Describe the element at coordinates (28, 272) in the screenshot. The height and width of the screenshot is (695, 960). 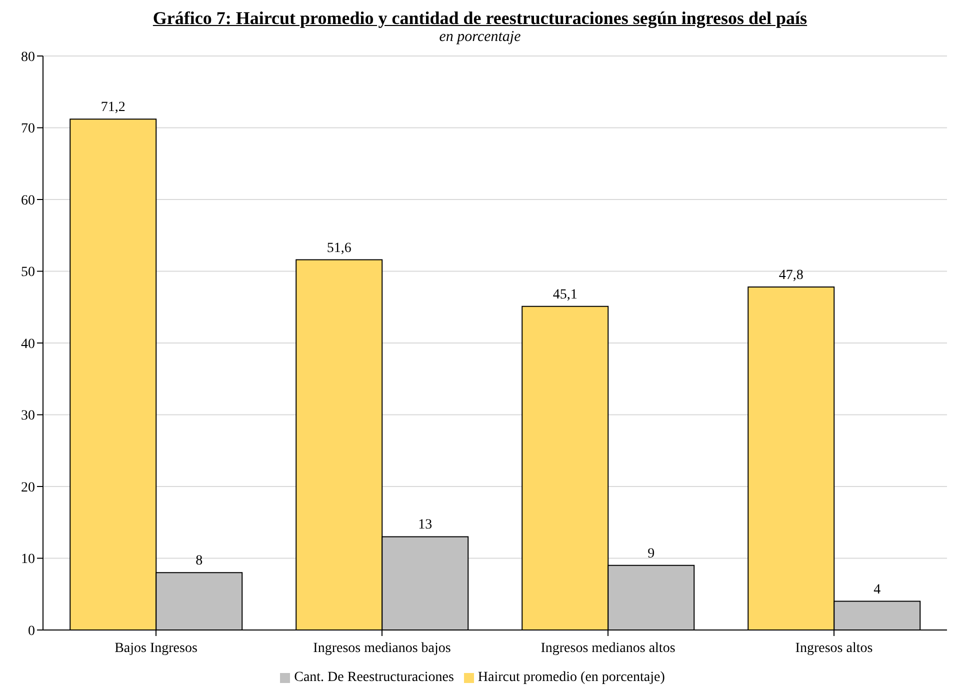
I see `y-tick-label: 50` at that location.